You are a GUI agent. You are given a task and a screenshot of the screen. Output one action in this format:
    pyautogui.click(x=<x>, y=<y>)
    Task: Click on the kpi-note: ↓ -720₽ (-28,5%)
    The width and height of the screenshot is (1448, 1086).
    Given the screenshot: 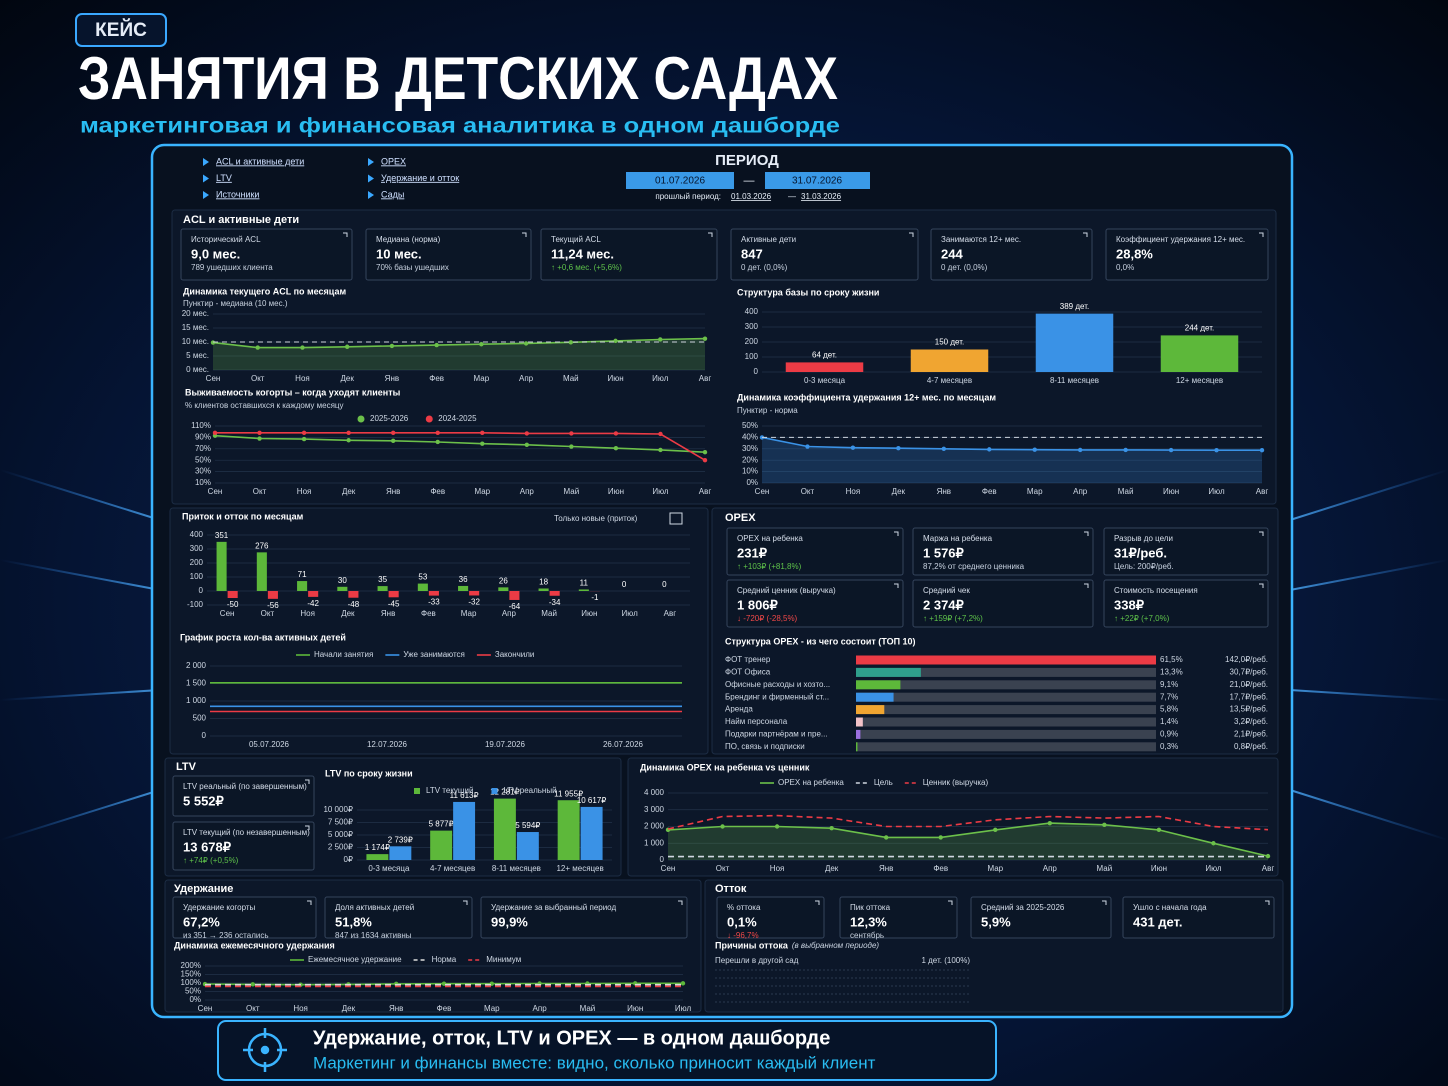 What is the action you would take?
    pyautogui.click(x=767, y=618)
    